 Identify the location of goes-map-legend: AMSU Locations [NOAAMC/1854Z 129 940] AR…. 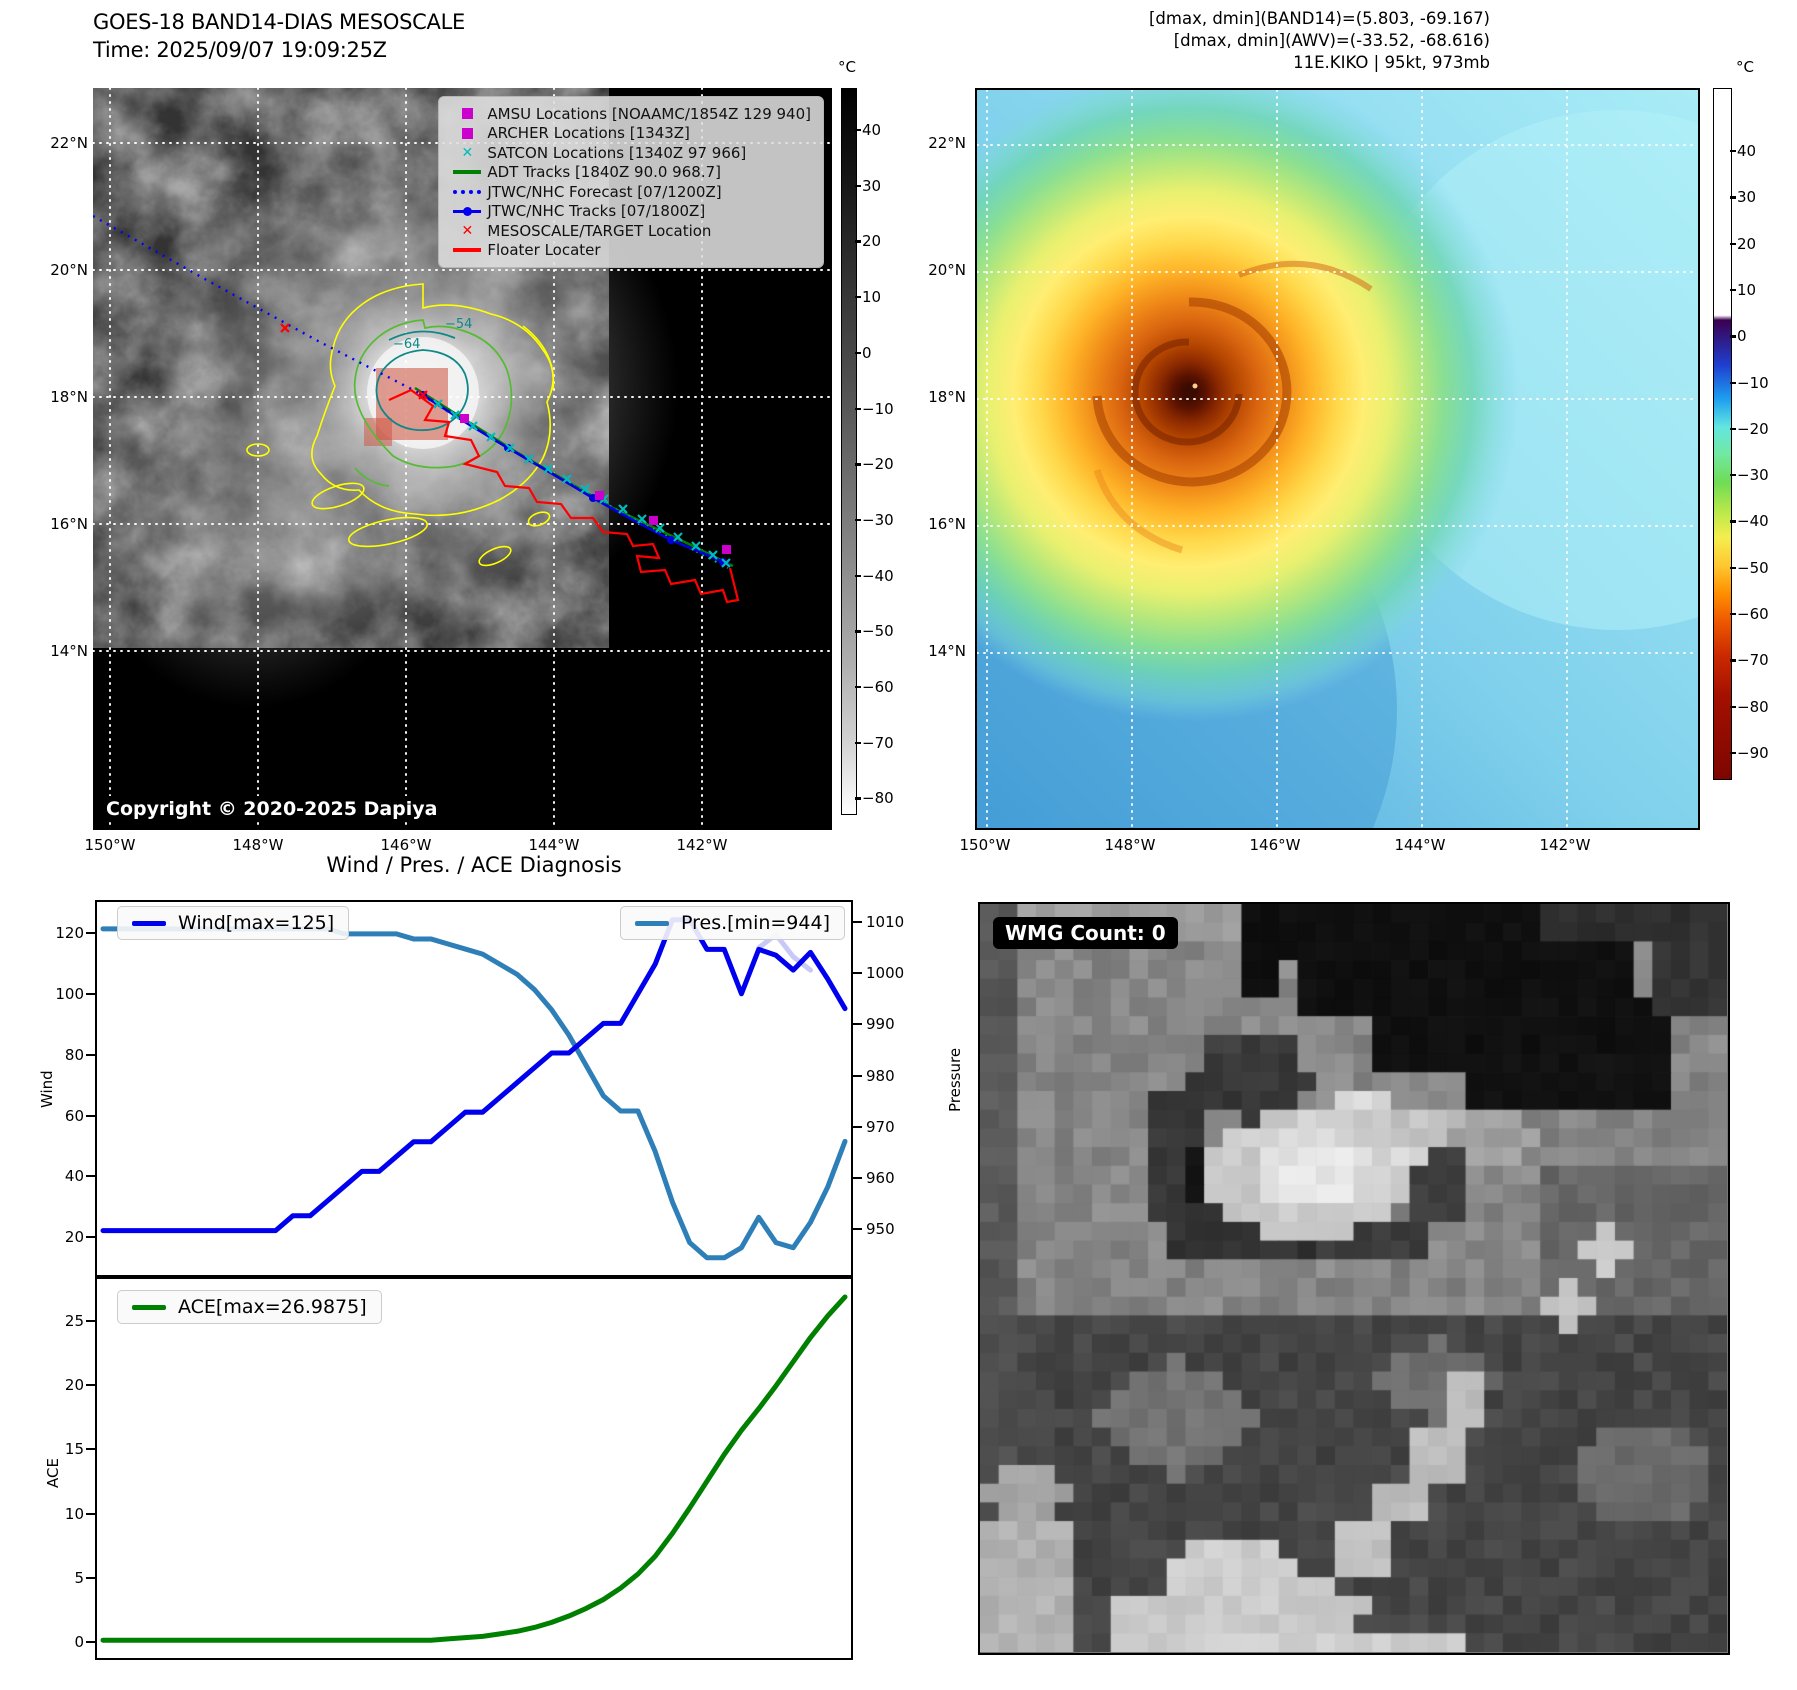
(631, 182).